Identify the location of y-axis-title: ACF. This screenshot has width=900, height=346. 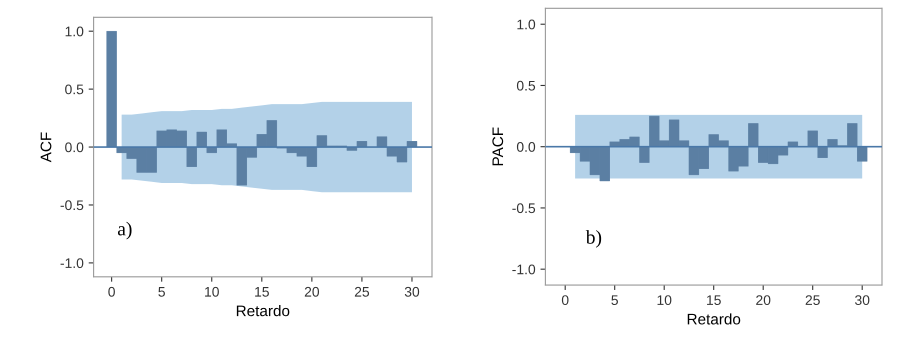
(46, 147).